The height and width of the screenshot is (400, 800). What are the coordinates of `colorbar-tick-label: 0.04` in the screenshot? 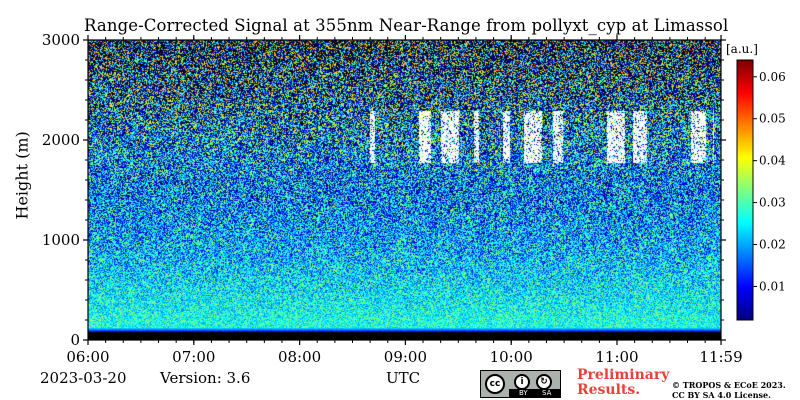 It's located at (772, 161).